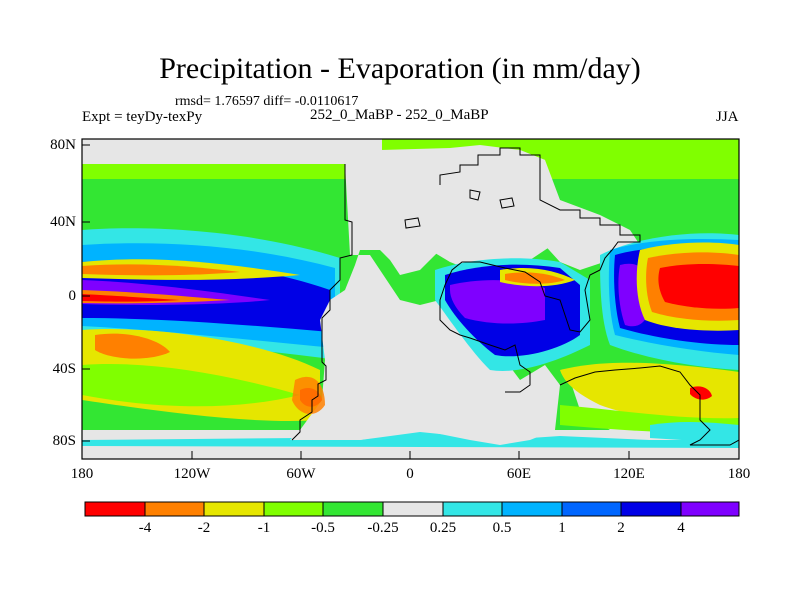 This screenshot has width=800, height=600. I want to click on stats-text: rmsd= 1.76597 diff= -0.0110617, so click(267, 101).